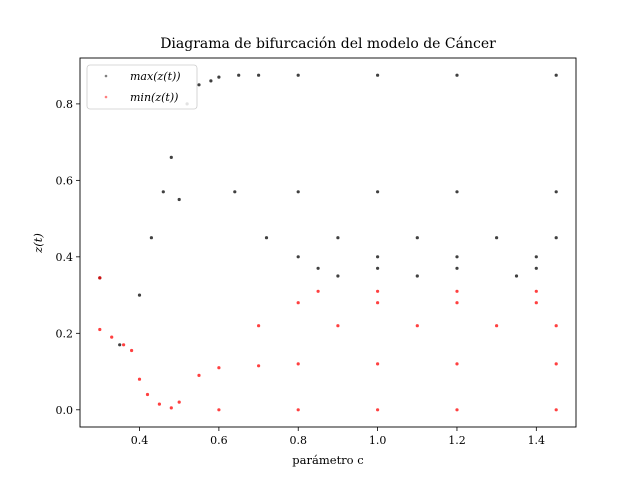 Image resolution: width=640 pixels, height=480 pixels. Describe the element at coordinates (106, 97) in the screenshot. I see `legend-marker-min` at that location.